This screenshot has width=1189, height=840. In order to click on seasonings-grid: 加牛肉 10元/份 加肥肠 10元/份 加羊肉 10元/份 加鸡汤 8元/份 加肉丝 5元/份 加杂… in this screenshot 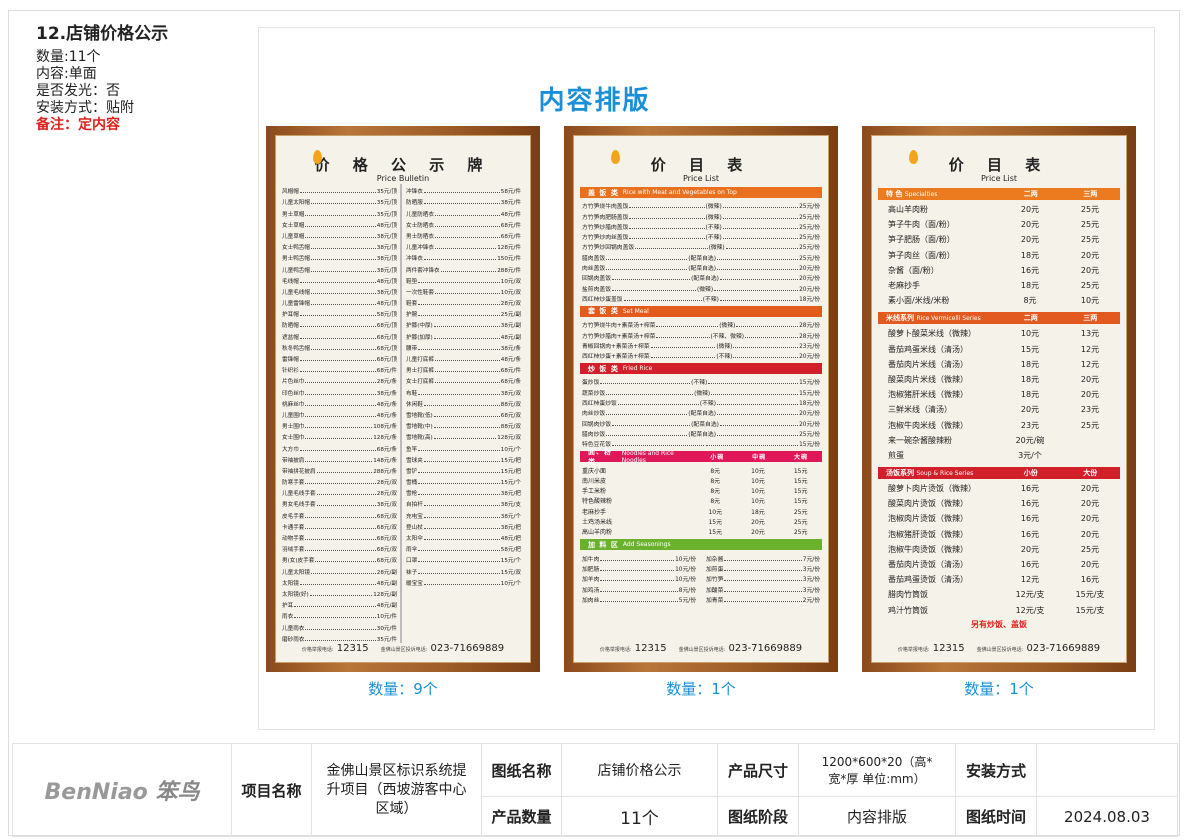, I will do `click(701, 578)`.